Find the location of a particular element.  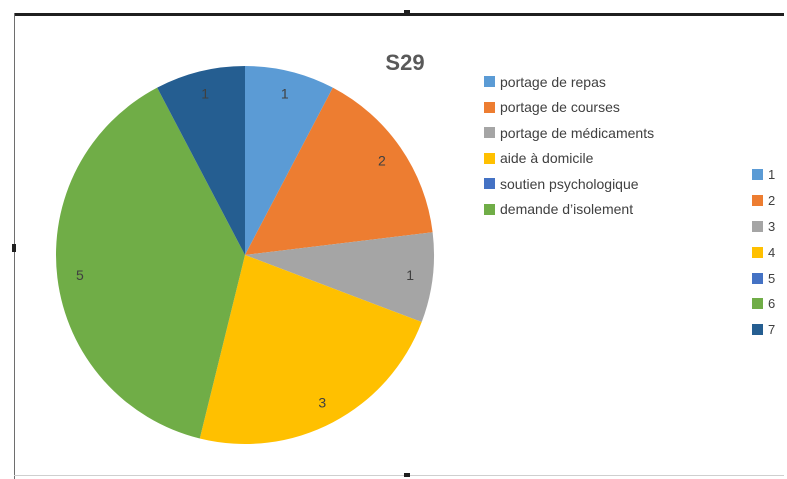

data-label-2: 2 is located at coordinates (382, 161).